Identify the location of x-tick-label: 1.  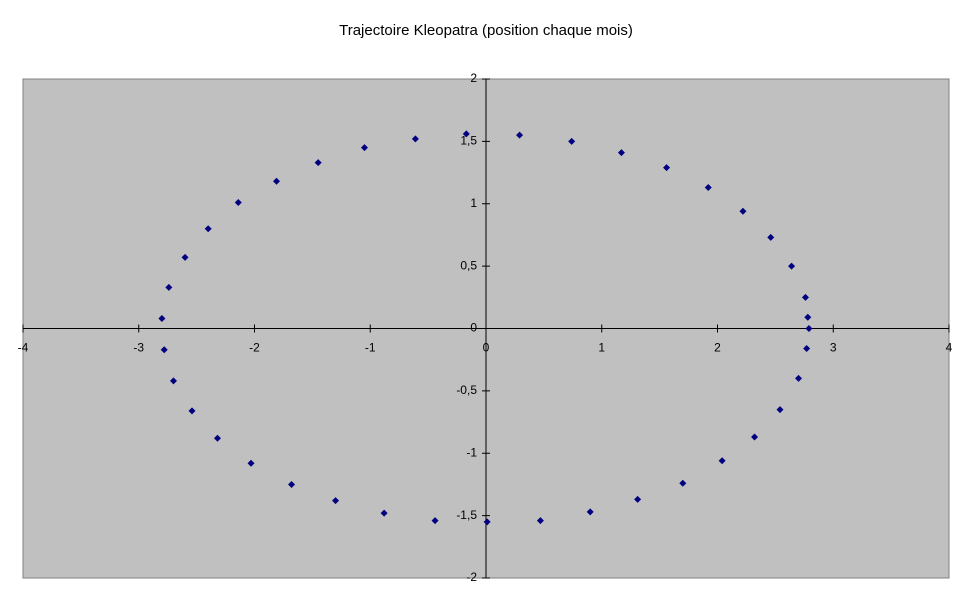
(601, 348).